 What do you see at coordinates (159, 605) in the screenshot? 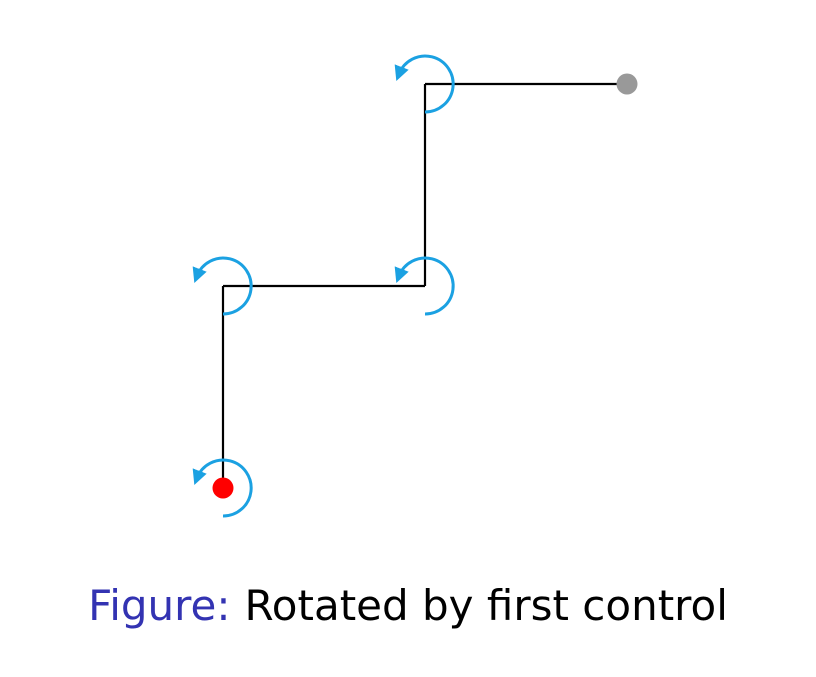
I see `caption-prefix: Figure:` at bounding box center [159, 605].